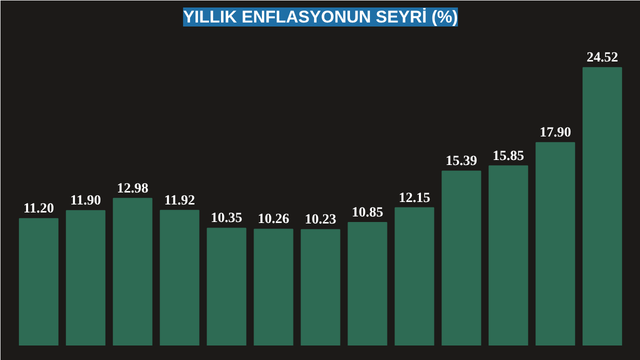  Describe the element at coordinates (179, 200) in the screenshot. I see `data-label: 11.92` at that location.